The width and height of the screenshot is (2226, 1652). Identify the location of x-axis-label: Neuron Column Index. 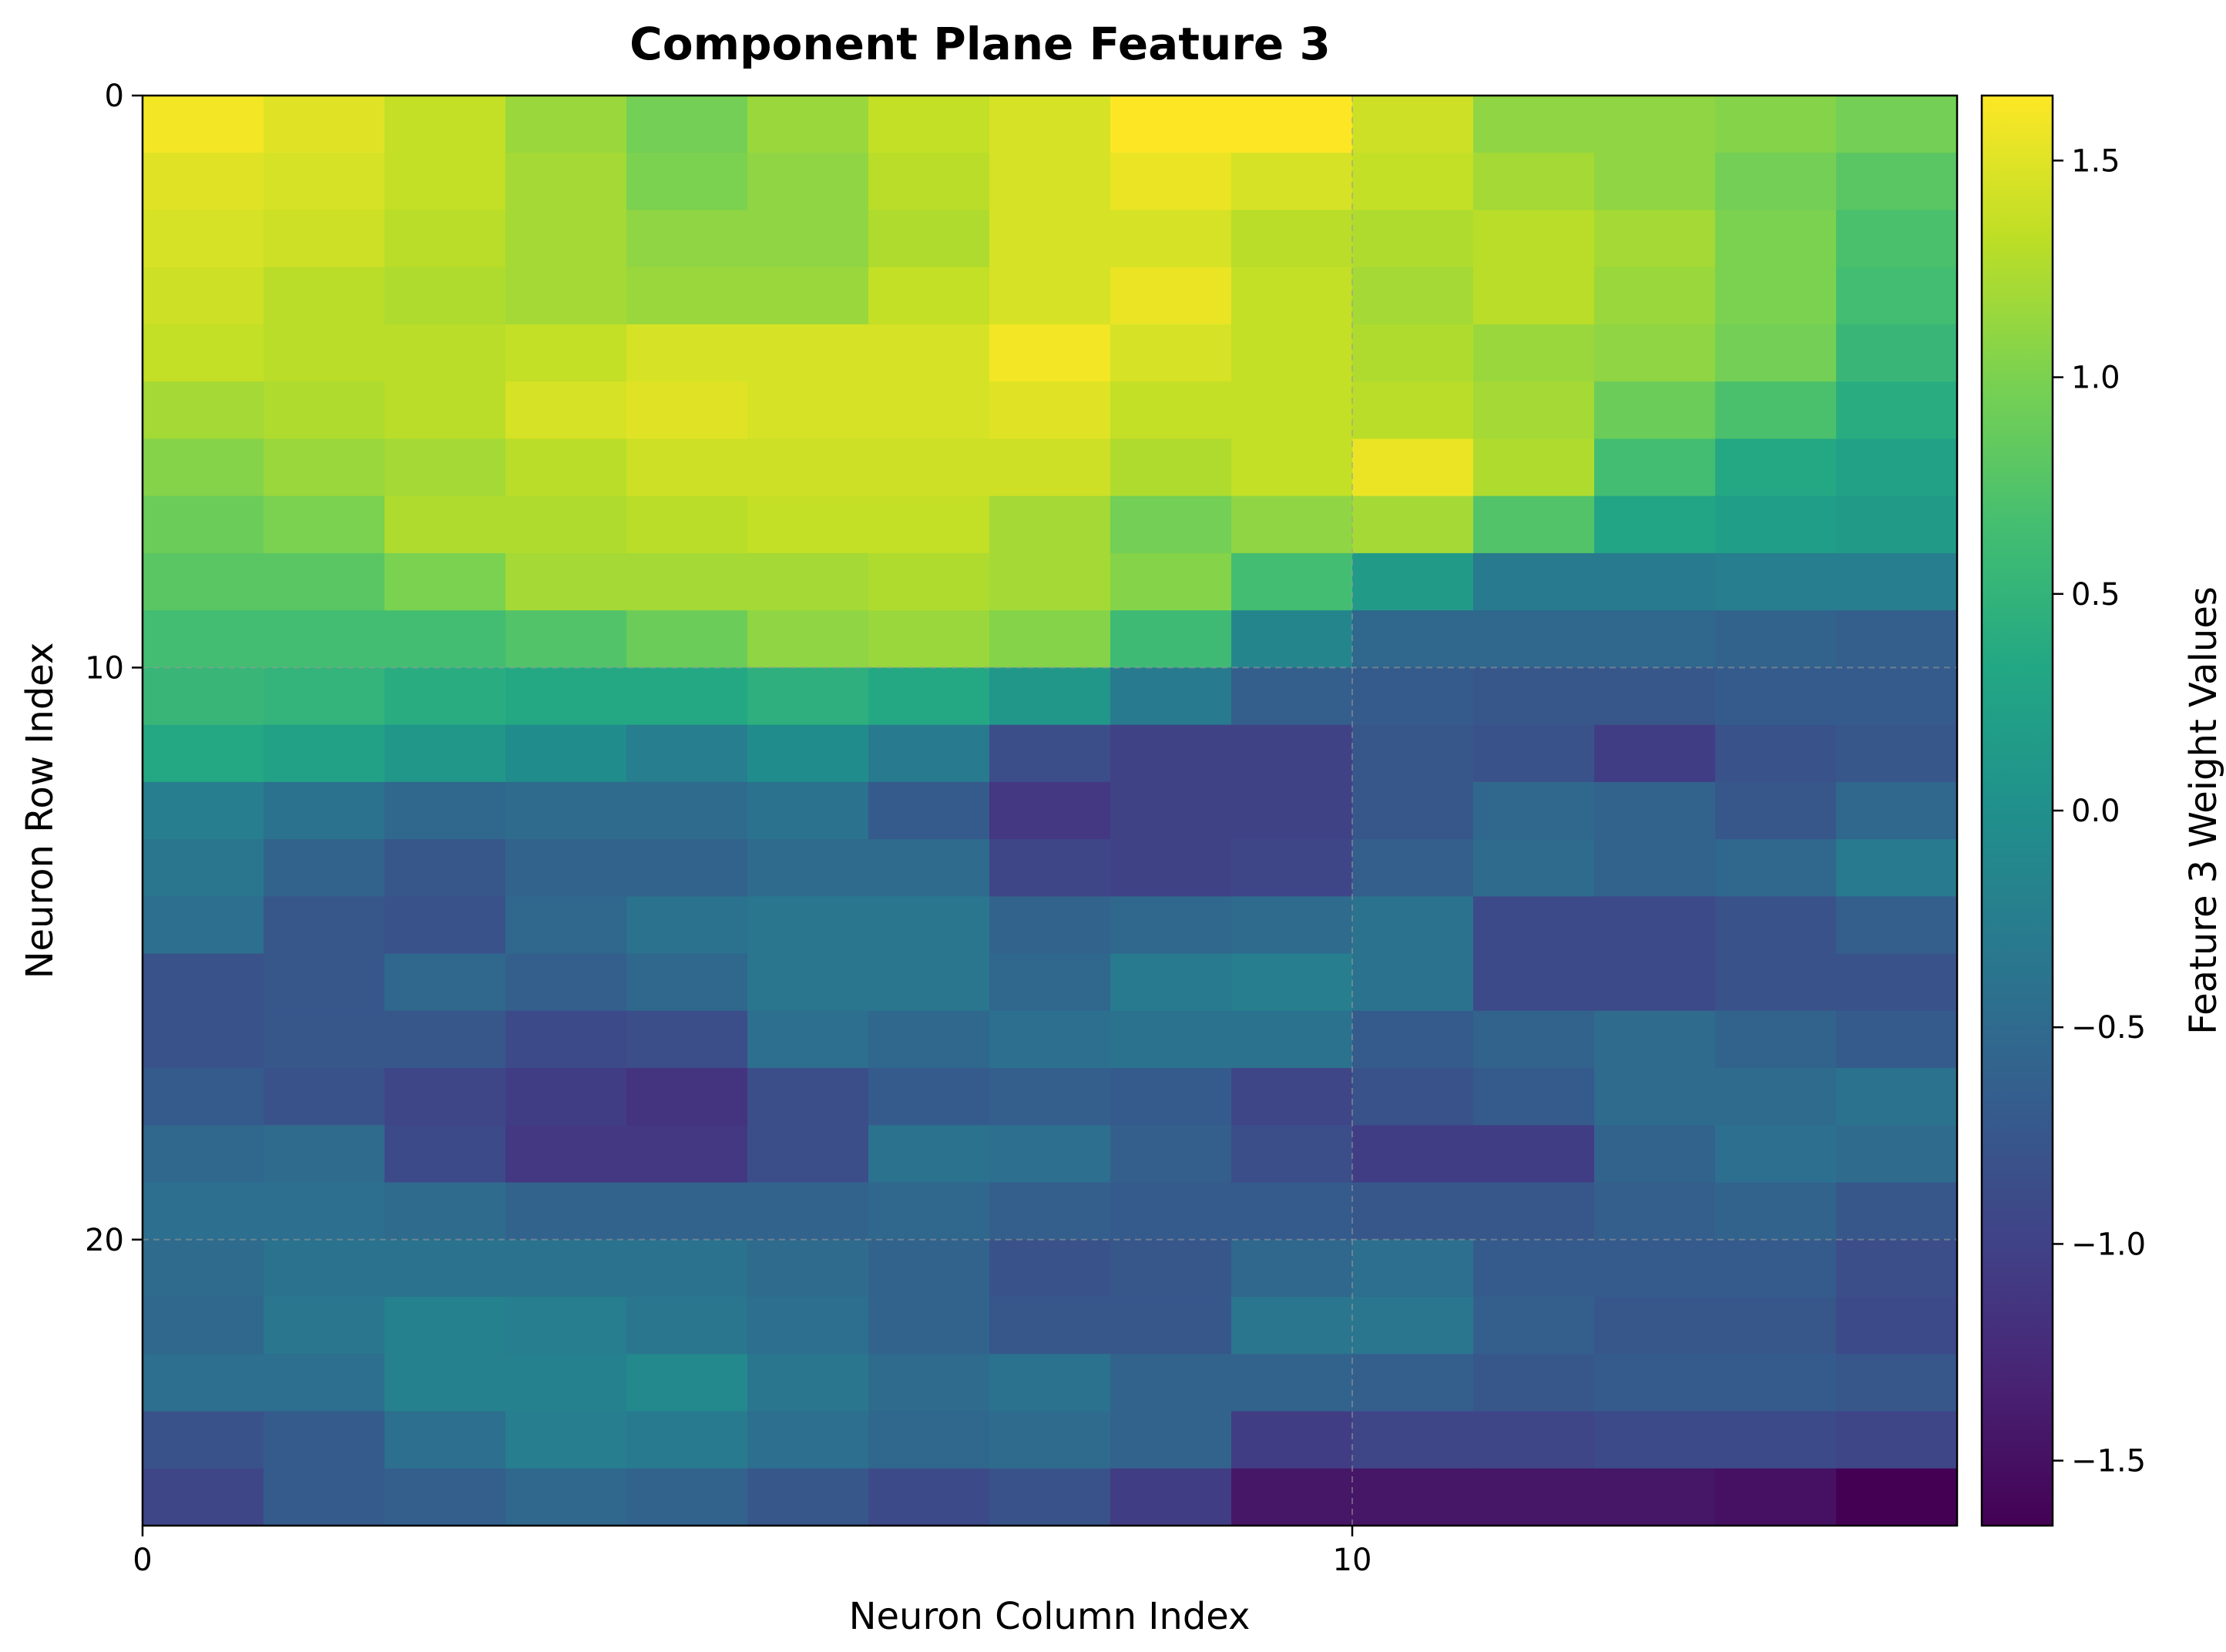
(1050, 1616).